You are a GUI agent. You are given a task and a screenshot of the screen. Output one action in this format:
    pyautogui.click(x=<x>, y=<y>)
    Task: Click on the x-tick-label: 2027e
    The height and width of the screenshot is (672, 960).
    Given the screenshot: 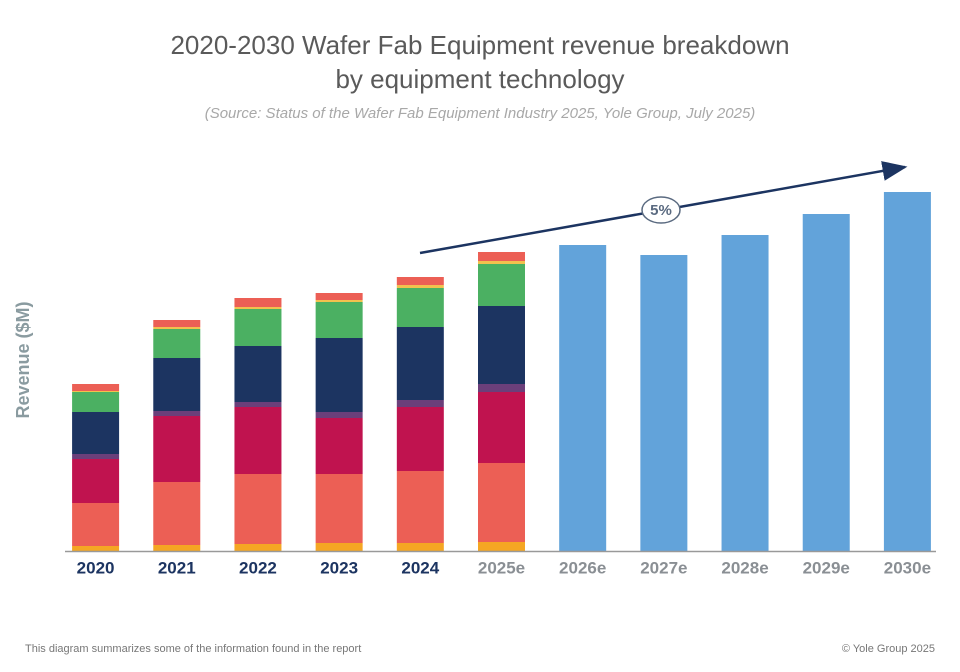 What is the action you would take?
    pyautogui.click(x=663, y=567)
    